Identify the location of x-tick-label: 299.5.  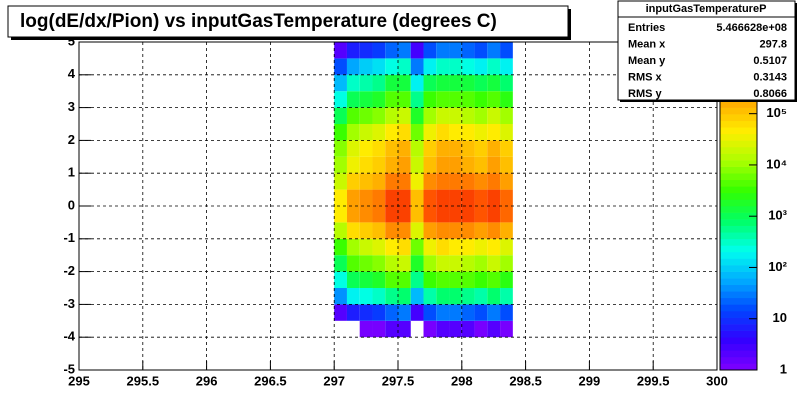
(653, 380).